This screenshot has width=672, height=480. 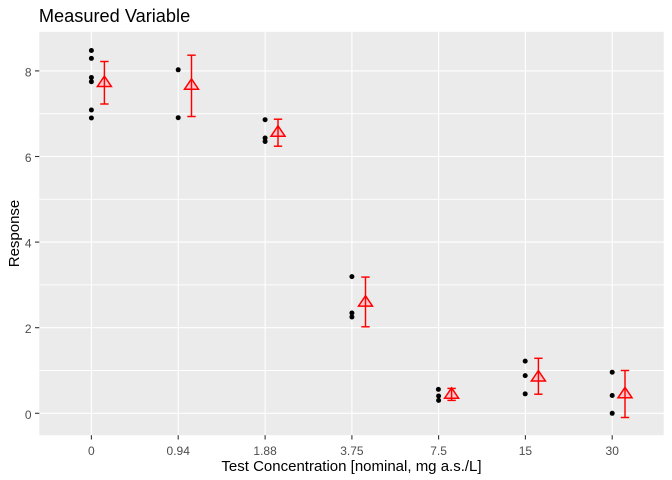 What do you see at coordinates (179, 451) in the screenshot?
I see `svg-text: 0.94` at bounding box center [179, 451].